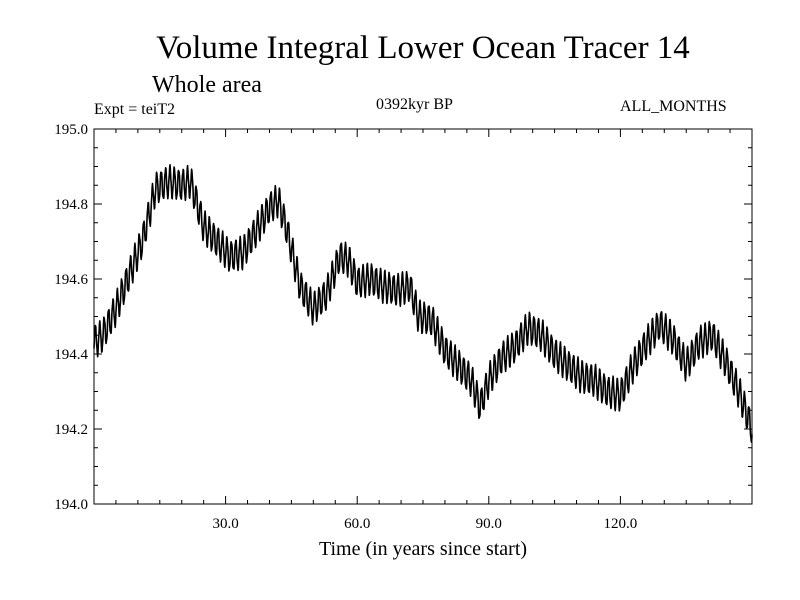 The width and height of the screenshot is (800, 600). I want to click on chart-subtitle: Whole area, so click(207, 85).